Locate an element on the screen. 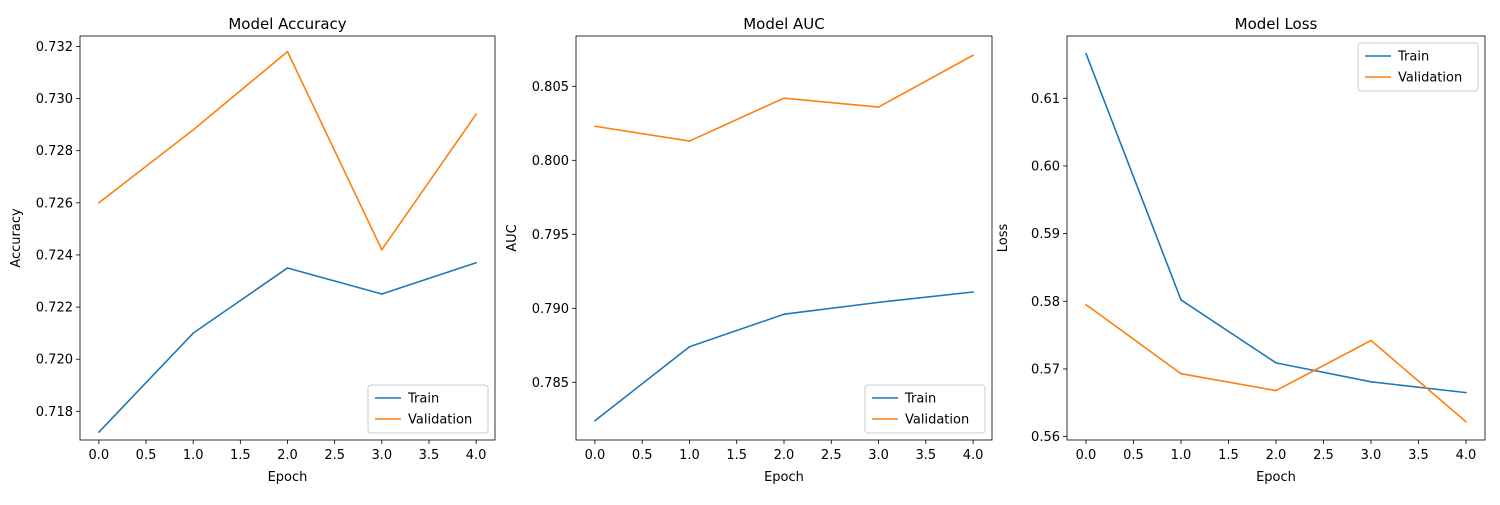 The height and width of the screenshot is (505, 1500). y-tick-label: 0.785 is located at coordinates (550, 383).